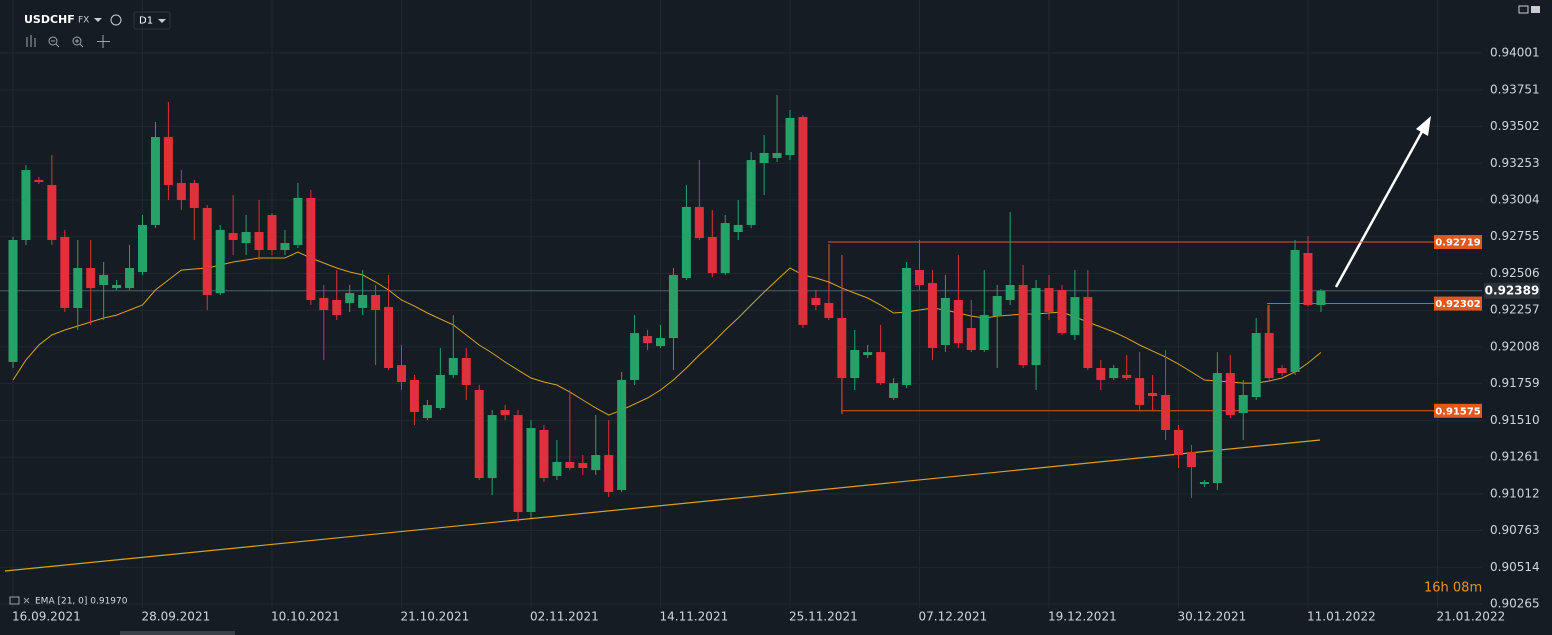 Image resolution: width=1552 pixels, height=635 pixels. Describe the element at coordinates (694, 617) in the screenshot. I see `x-tick-label: 14.11.2021` at that location.